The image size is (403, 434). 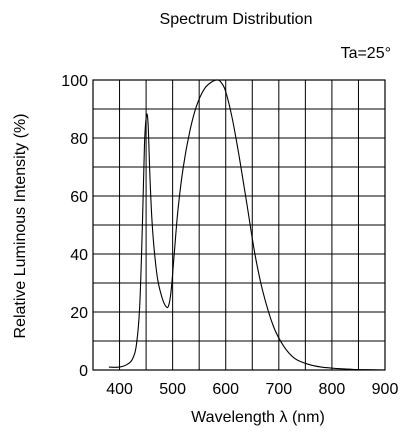 I want to click on x-tick-label: 400, so click(x=119, y=389).